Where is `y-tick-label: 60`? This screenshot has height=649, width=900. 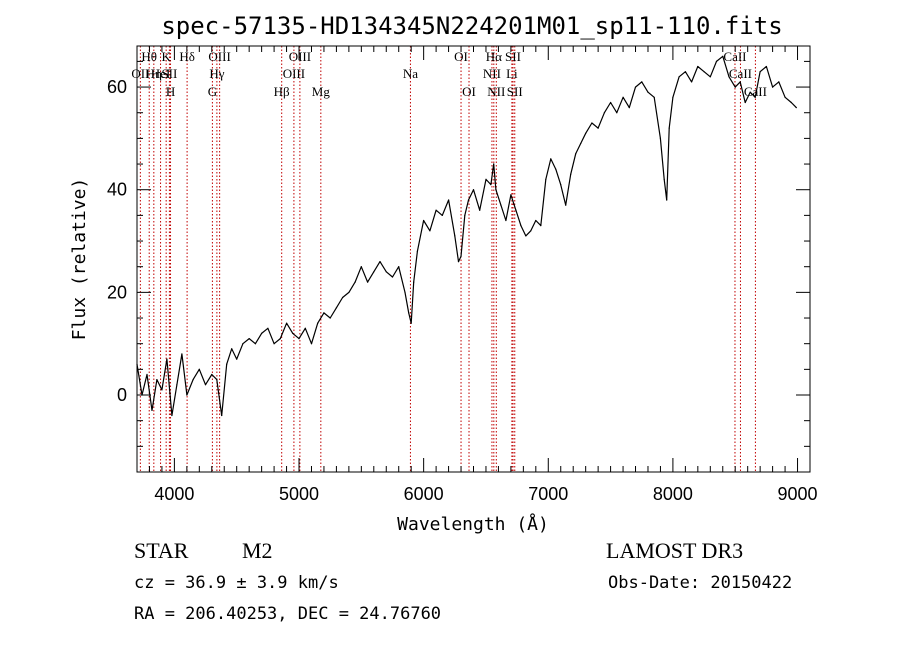
y-tick-label: 60 is located at coordinates (117, 87).